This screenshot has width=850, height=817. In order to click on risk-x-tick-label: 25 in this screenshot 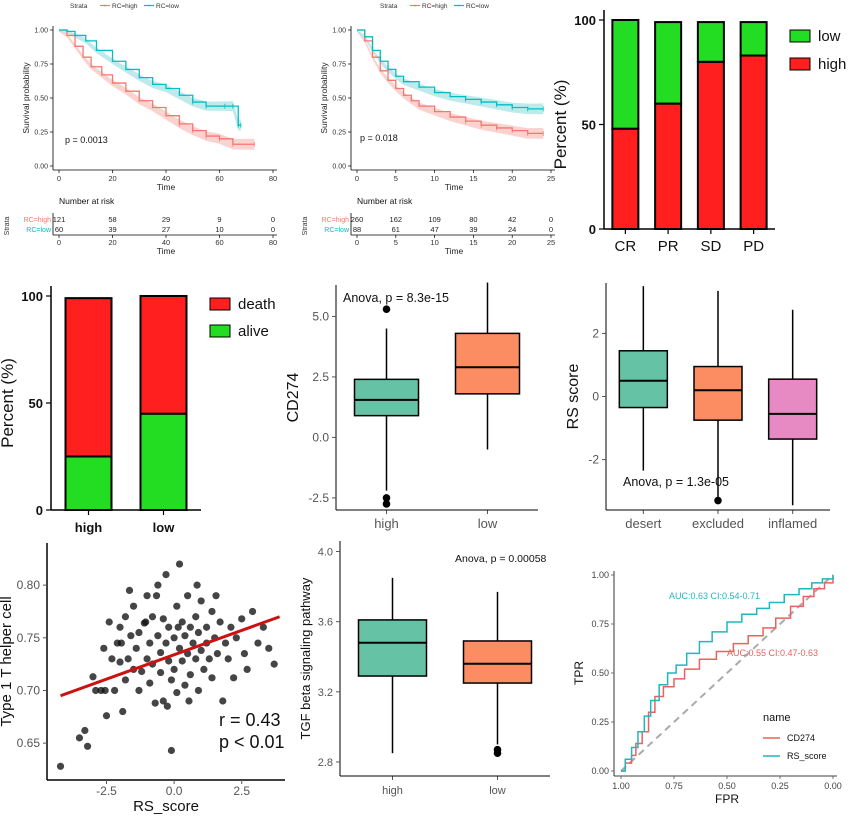, I will do `click(551, 242)`.